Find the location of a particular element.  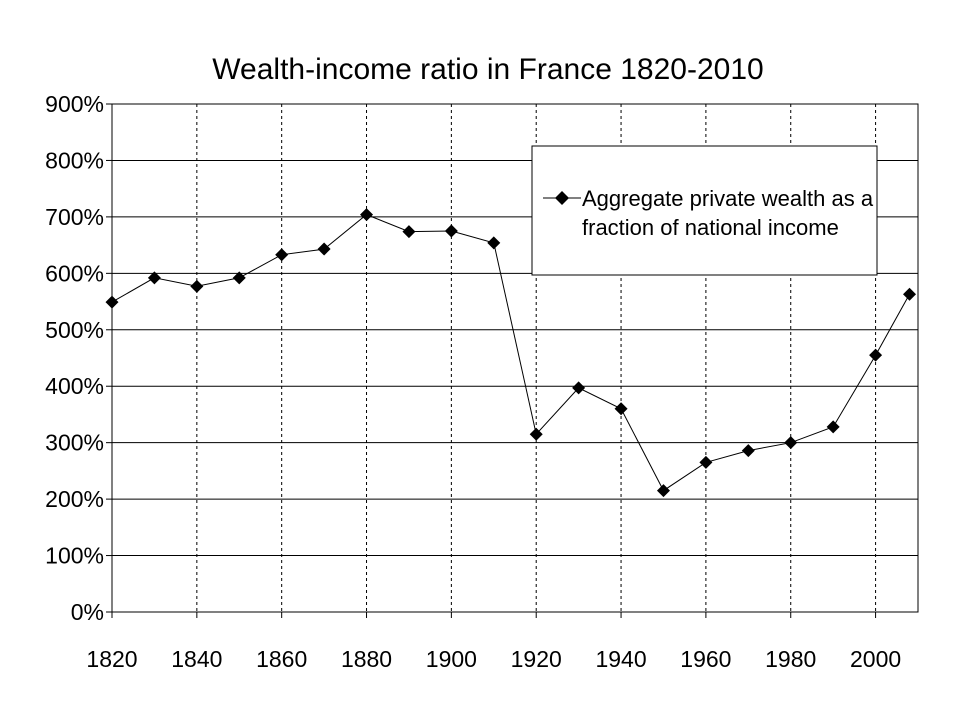

y-tick-label: 800% is located at coordinates (74, 160).